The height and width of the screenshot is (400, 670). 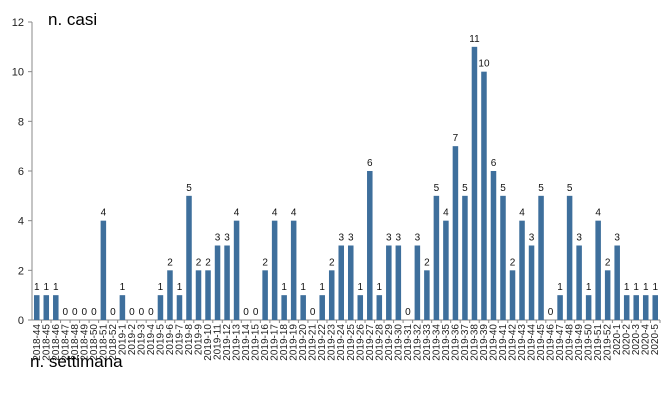 What do you see at coordinates (160, 340) in the screenshot?
I see `x-tick-label-2019-5: 2019-5` at bounding box center [160, 340].